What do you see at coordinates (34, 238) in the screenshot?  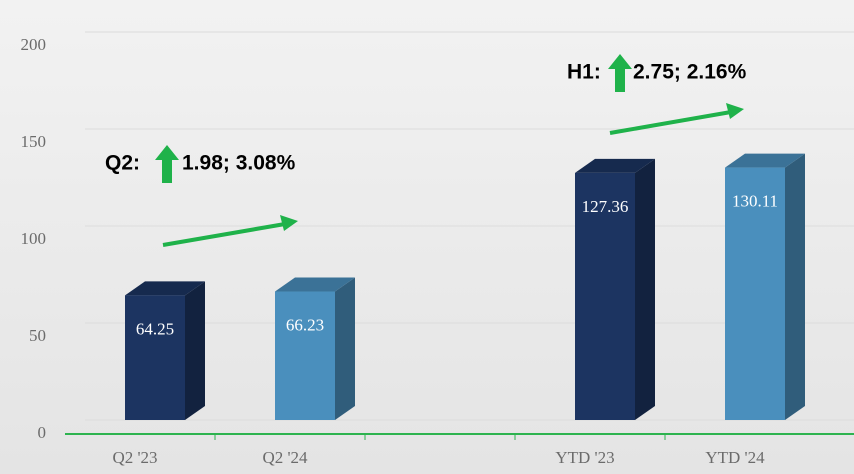 I see `y-tick-label: 100` at bounding box center [34, 238].